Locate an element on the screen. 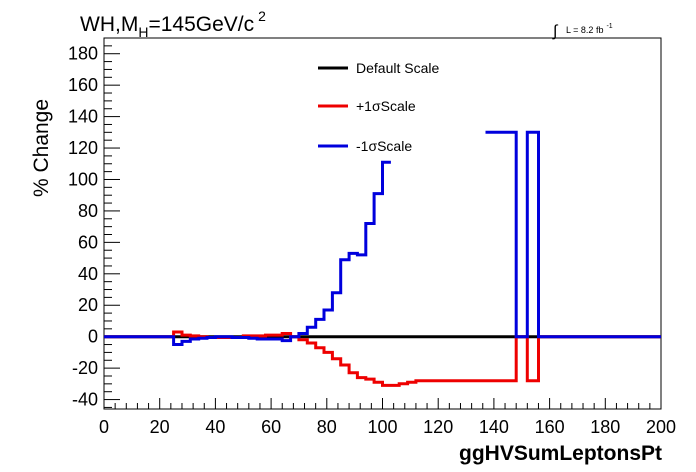  x-tick-label: 20 is located at coordinates (160, 427).